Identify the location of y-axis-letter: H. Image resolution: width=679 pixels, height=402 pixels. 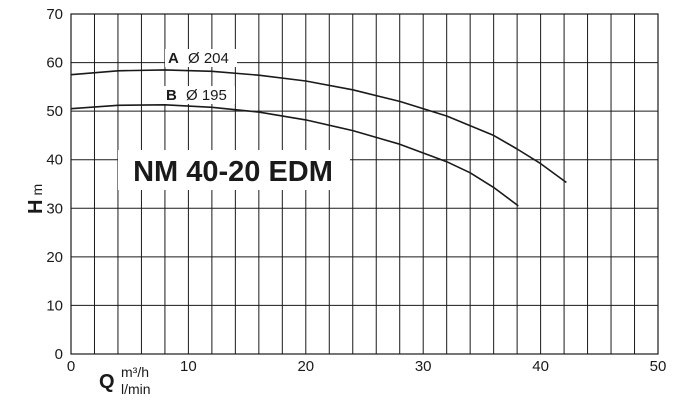
(36, 207).